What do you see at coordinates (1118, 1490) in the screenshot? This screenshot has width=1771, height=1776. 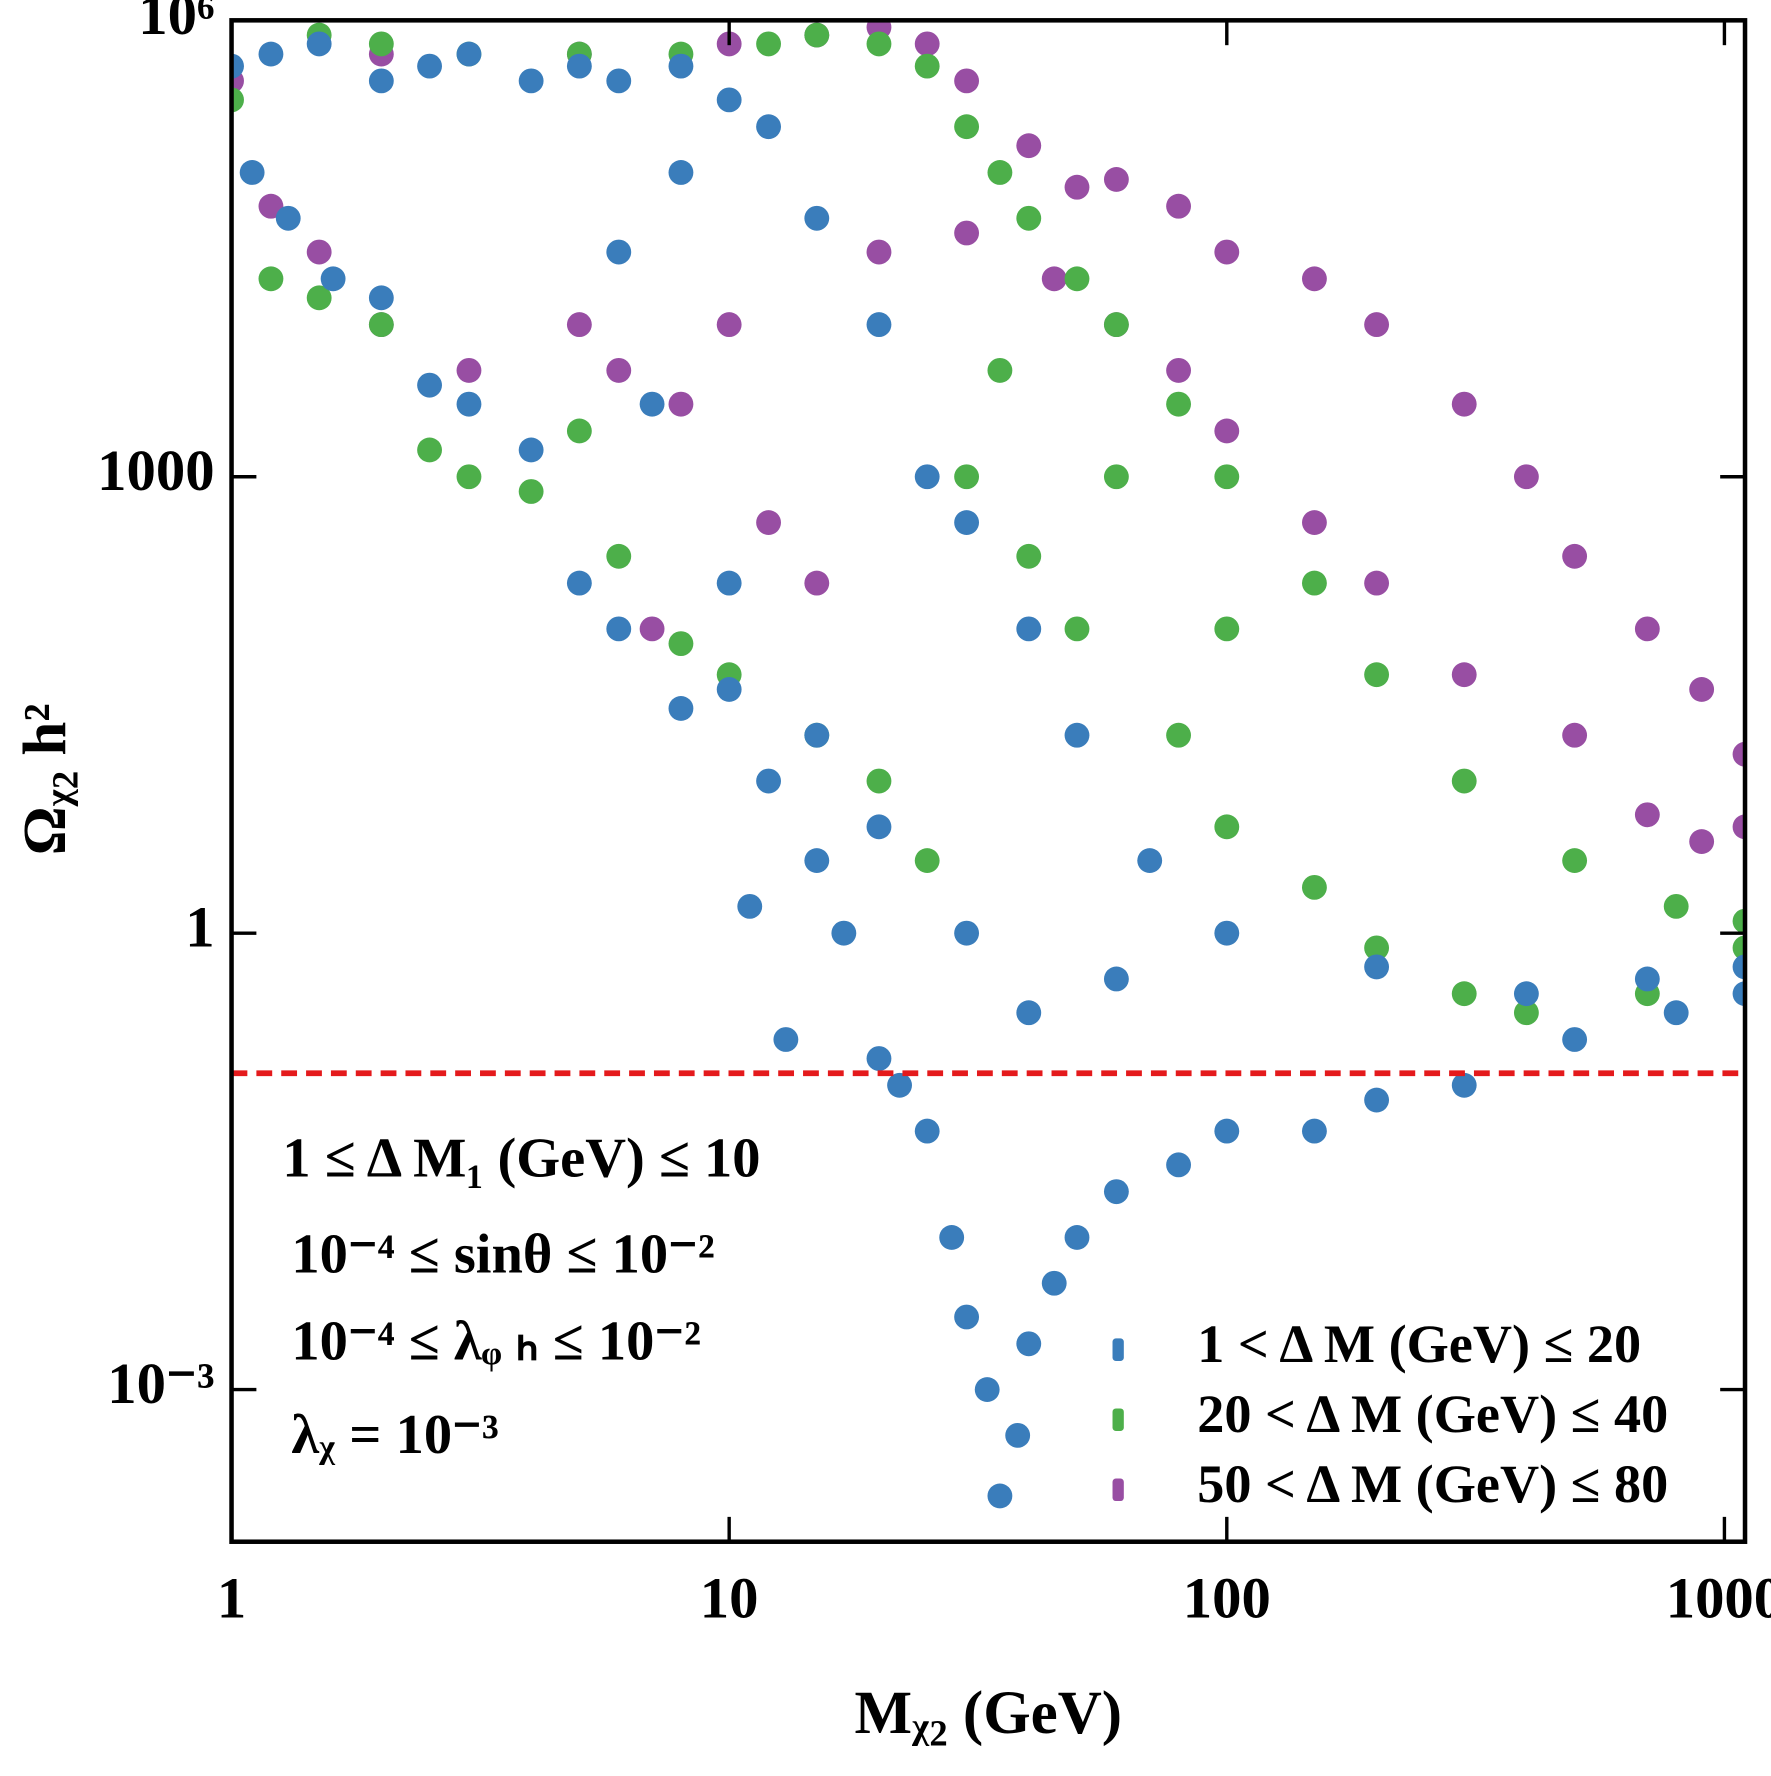 I see `legend-marker` at bounding box center [1118, 1490].